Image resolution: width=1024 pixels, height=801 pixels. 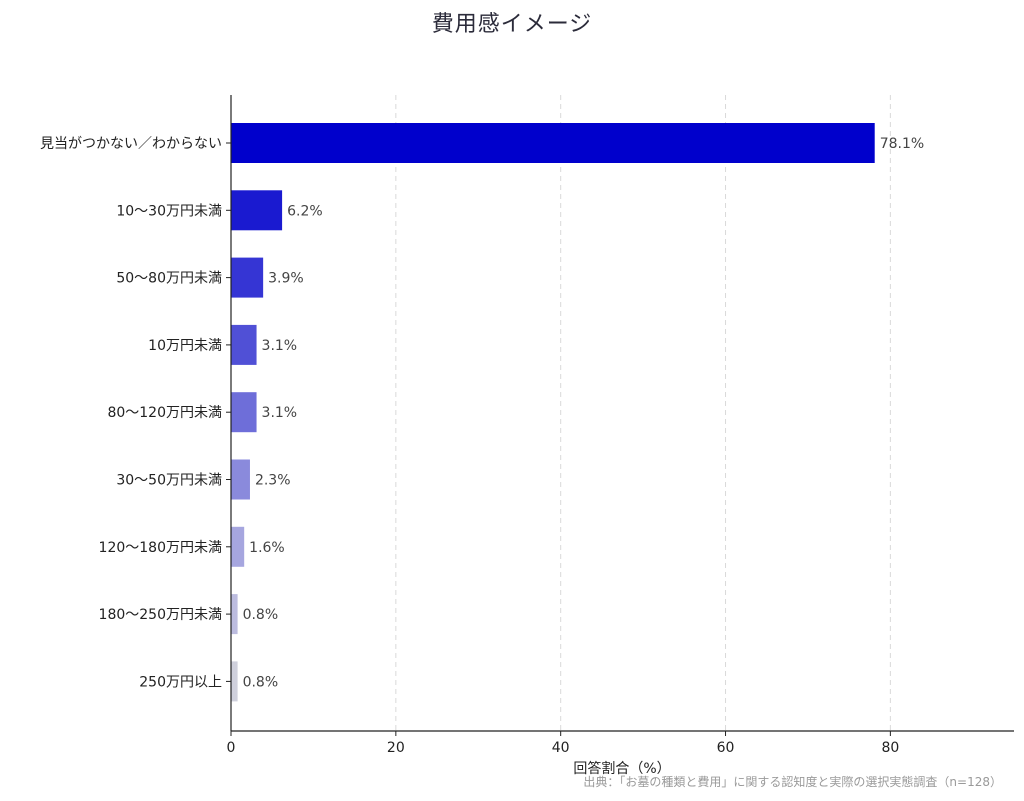 I want to click on category-label: 30～50万円未満, so click(x=169, y=481).